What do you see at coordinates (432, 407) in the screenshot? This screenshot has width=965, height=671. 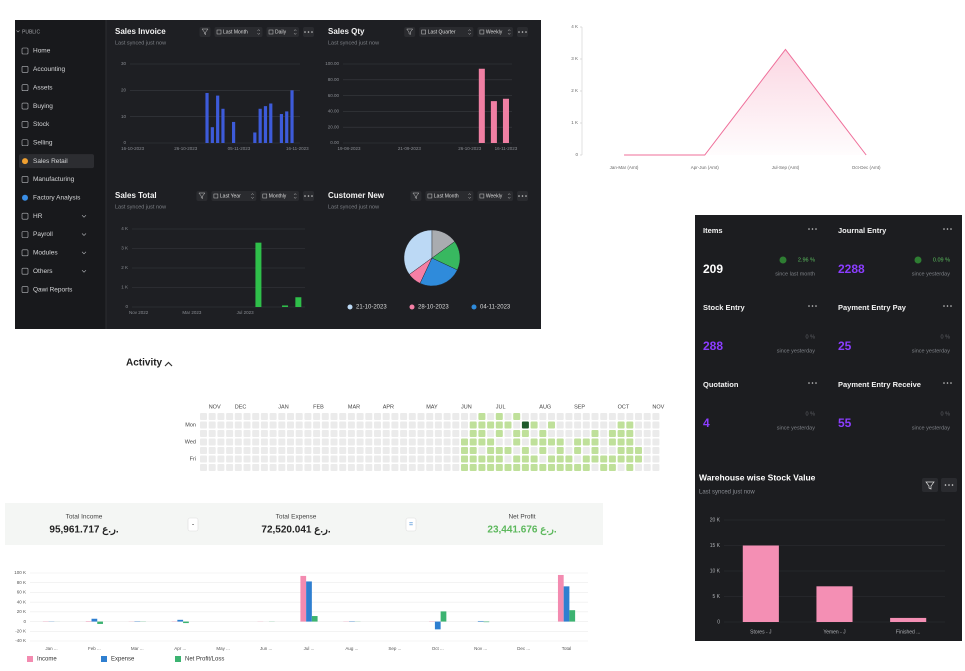 I see `month-label: MAY` at bounding box center [432, 407].